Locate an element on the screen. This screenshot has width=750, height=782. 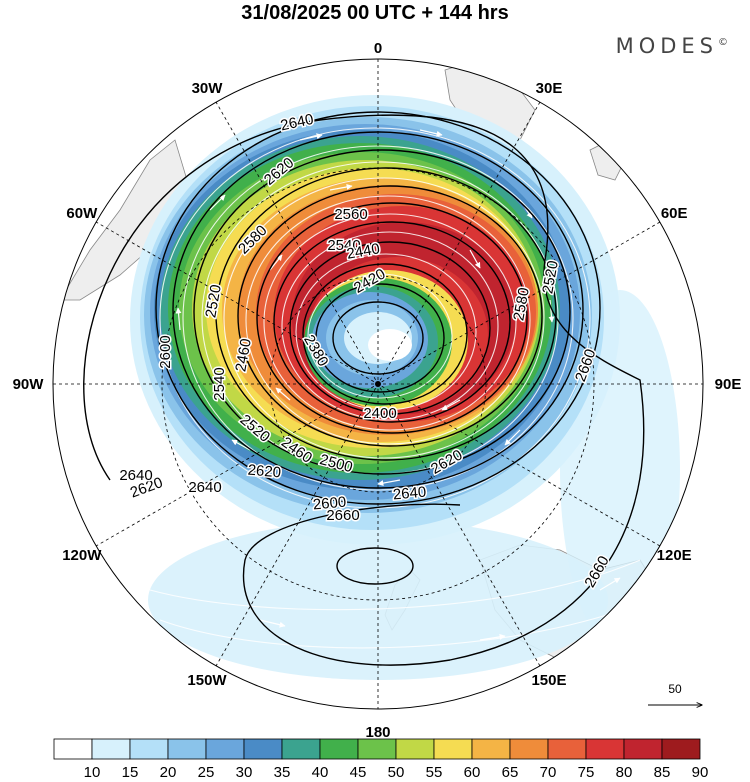
colorbar-tick-label: 10 is located at coordinates (92, 772).